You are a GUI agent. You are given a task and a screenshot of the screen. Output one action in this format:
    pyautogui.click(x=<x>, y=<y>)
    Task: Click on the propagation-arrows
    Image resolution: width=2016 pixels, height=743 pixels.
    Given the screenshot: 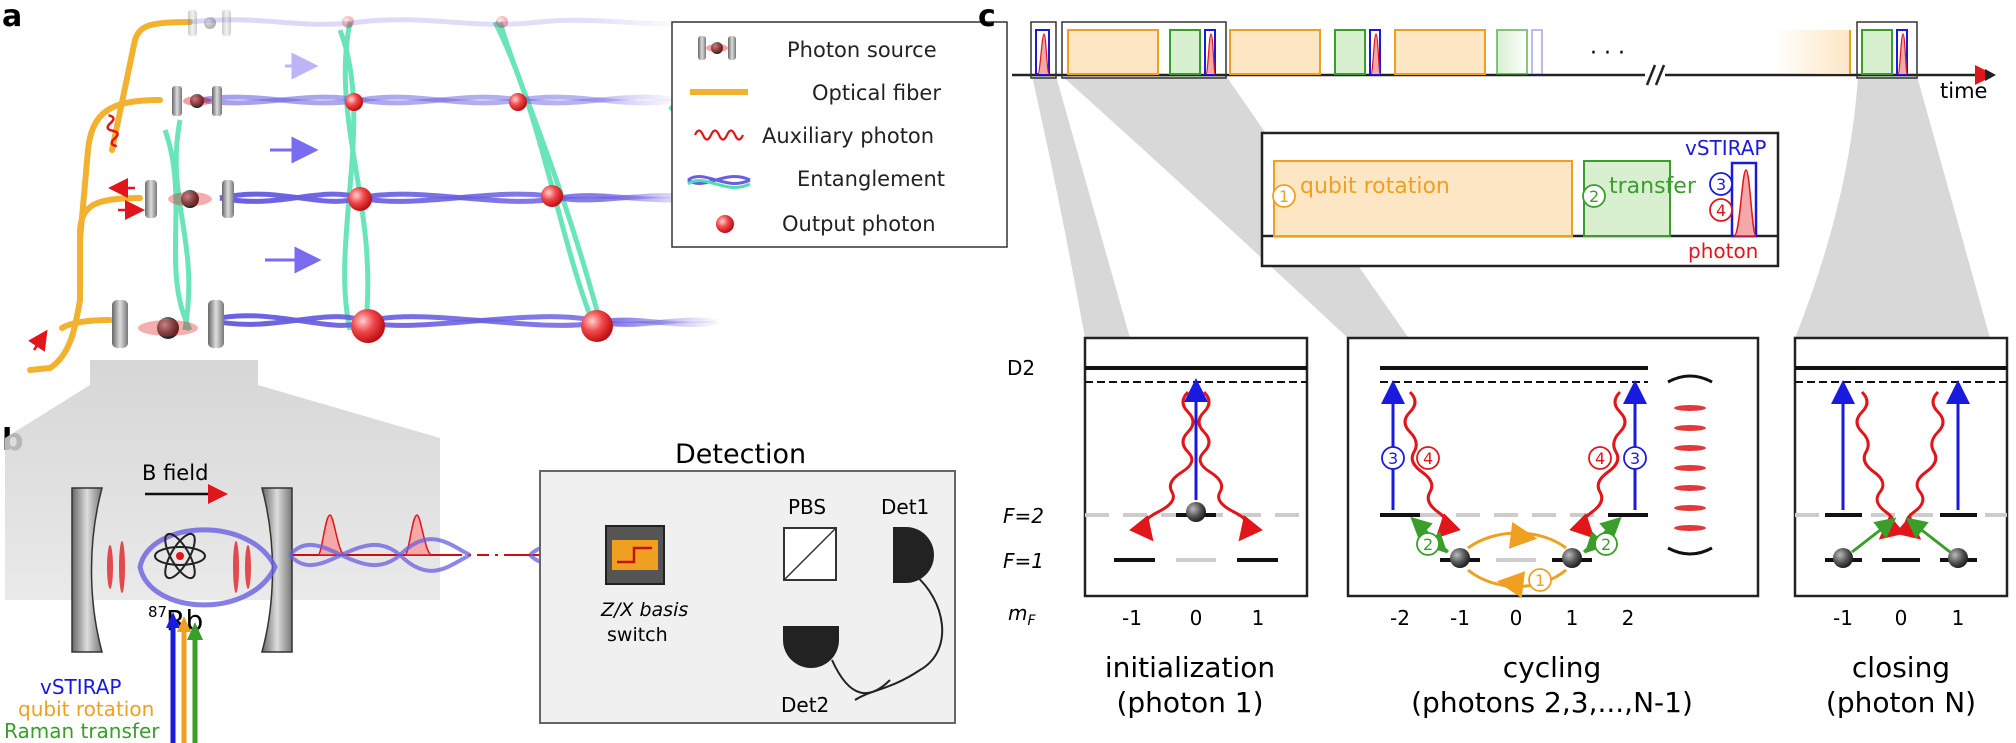 What is the action you would take?
    pyautogui.click(x=293, y=163)
    